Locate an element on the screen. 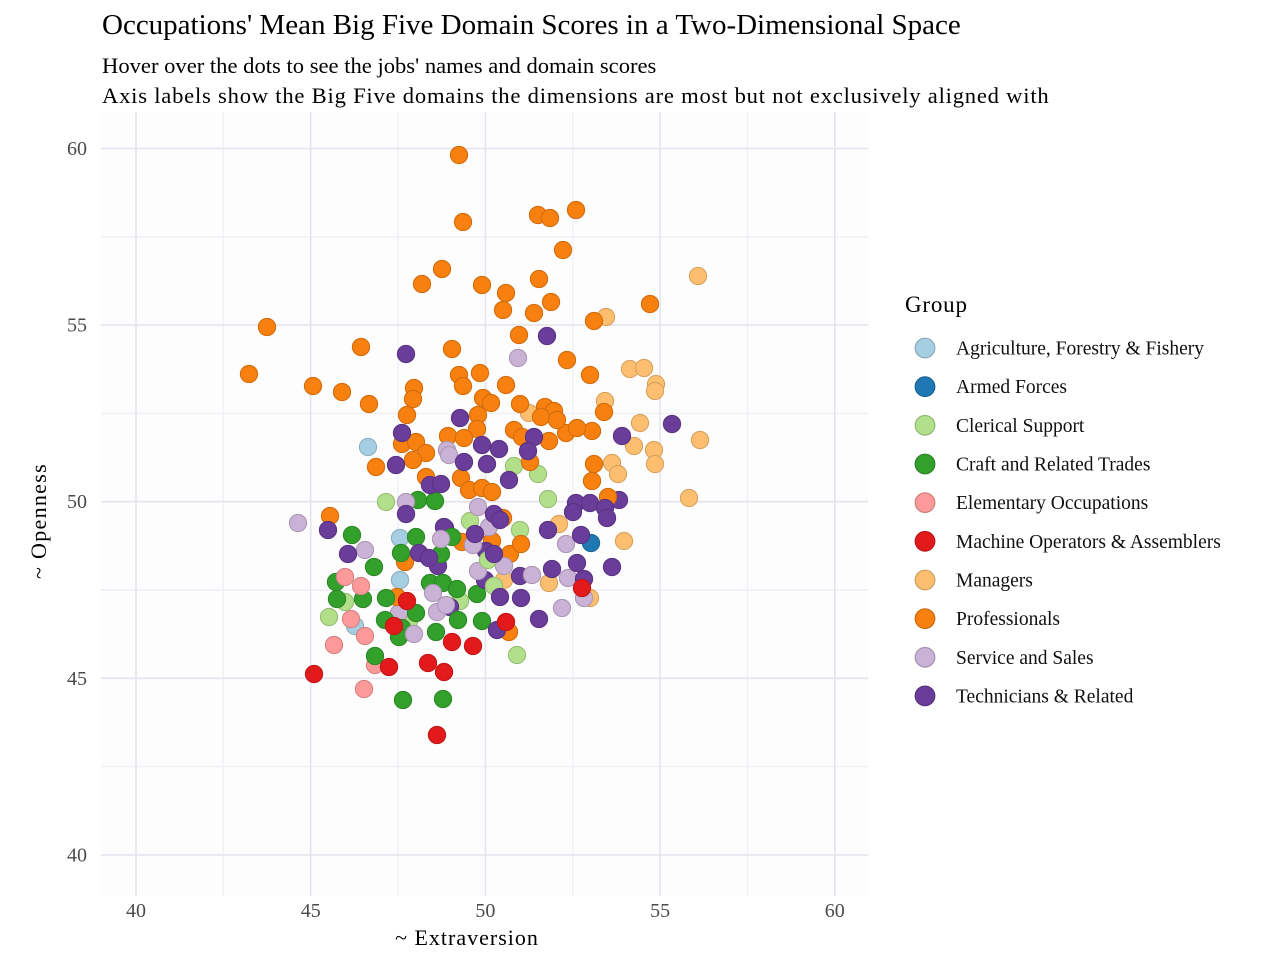 Image resolution: width=1280 pixels, height=969 pixels. svg-text: ~ Extraversion is located at coordinates (467, 937).